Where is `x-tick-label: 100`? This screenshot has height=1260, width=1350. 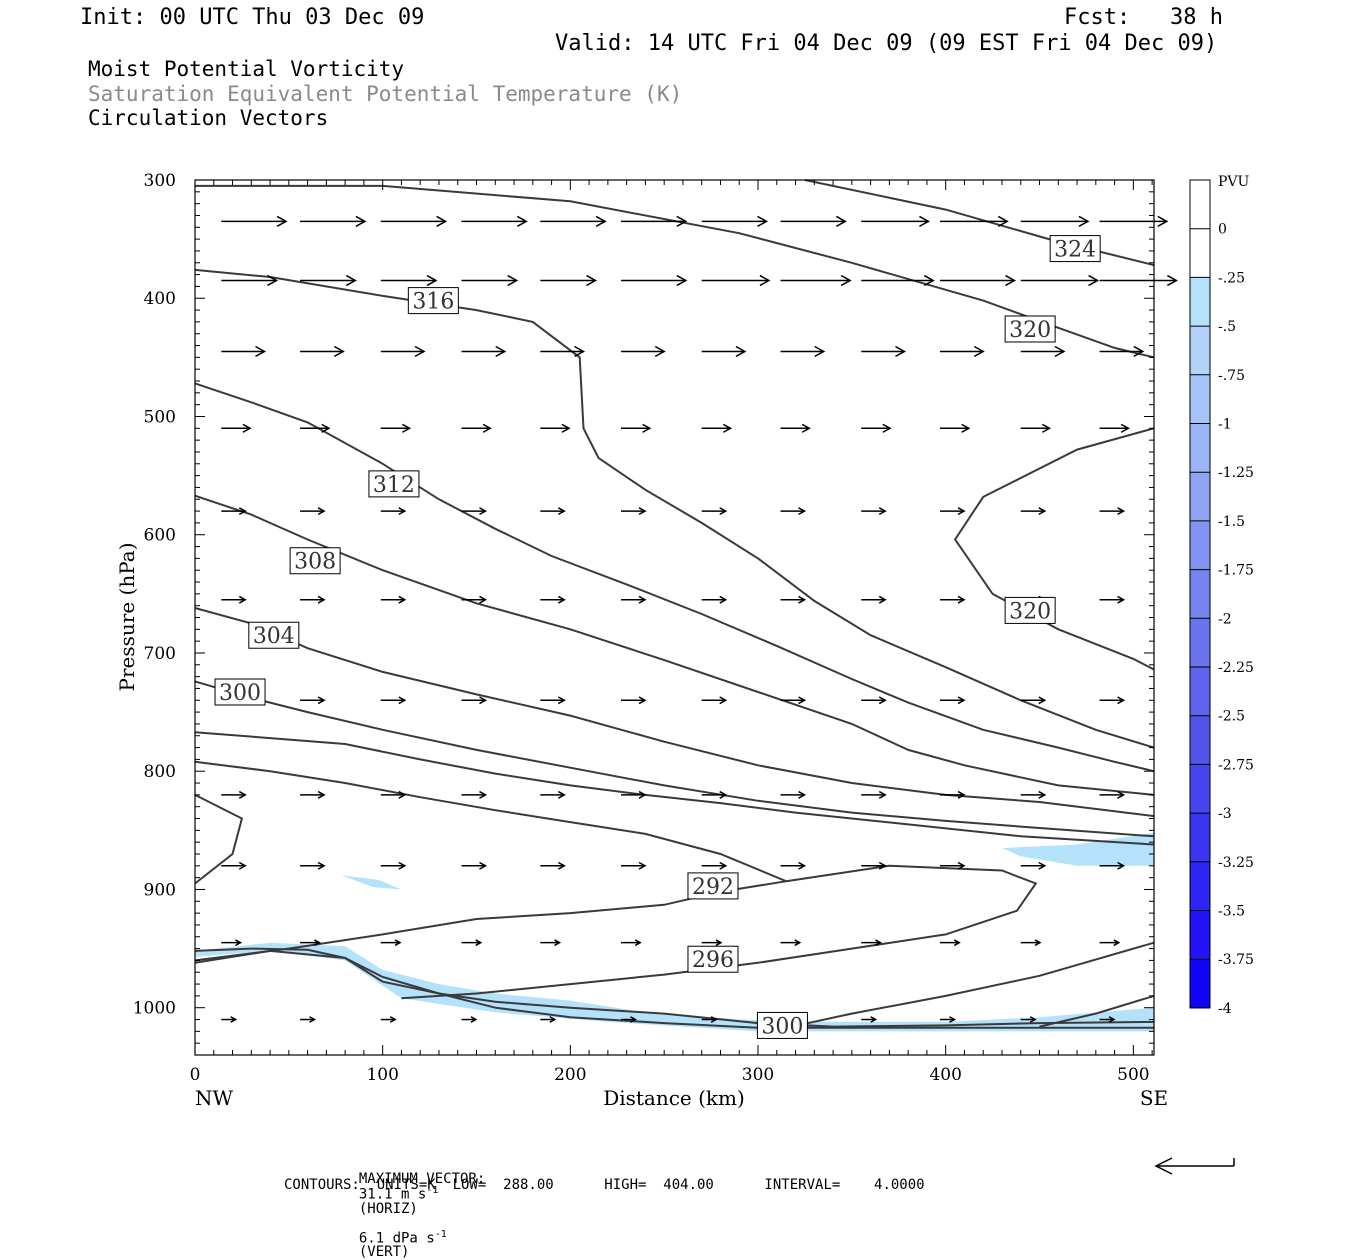 x-tick-label: 100 is located at coordinates (382, 1075).